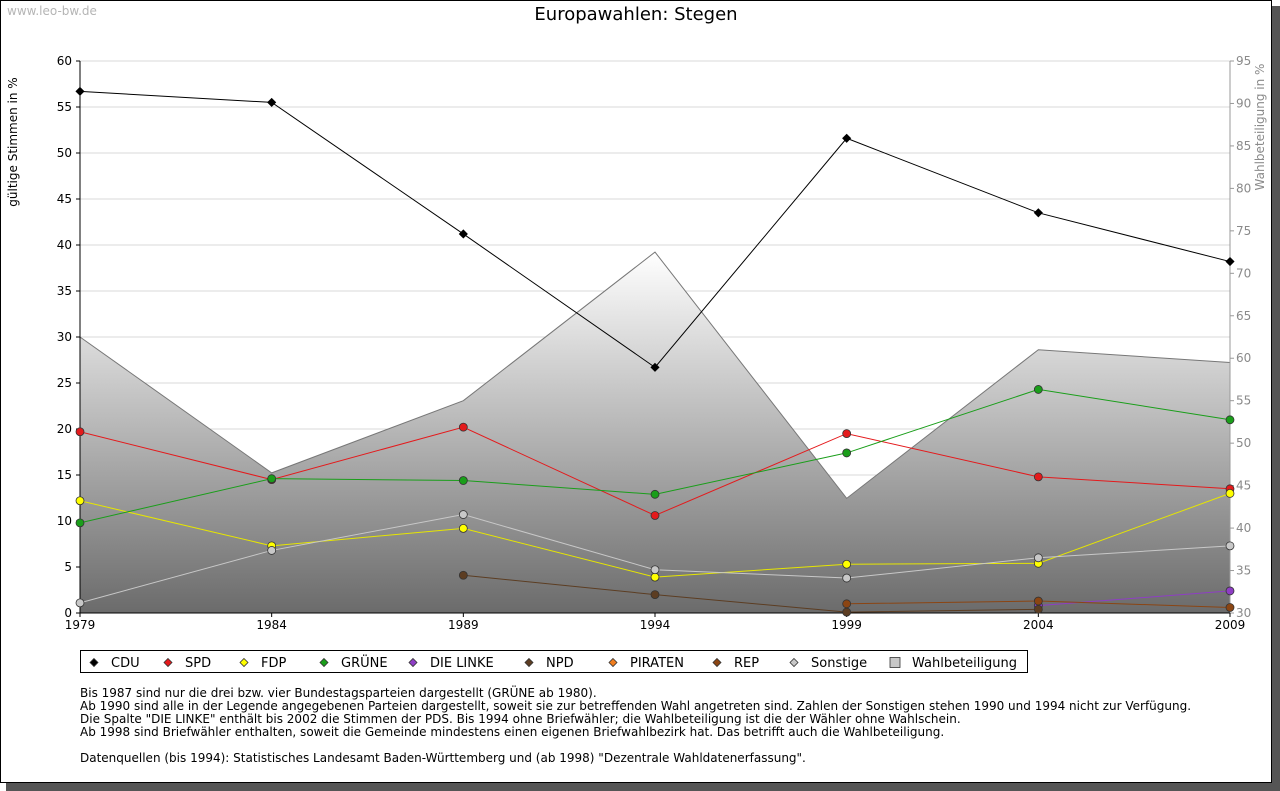 The image size is (1280, 791). Describe the element at coordinates (1230, 625) in the screenshot. I see `x-tick-label: 2009` at that location.